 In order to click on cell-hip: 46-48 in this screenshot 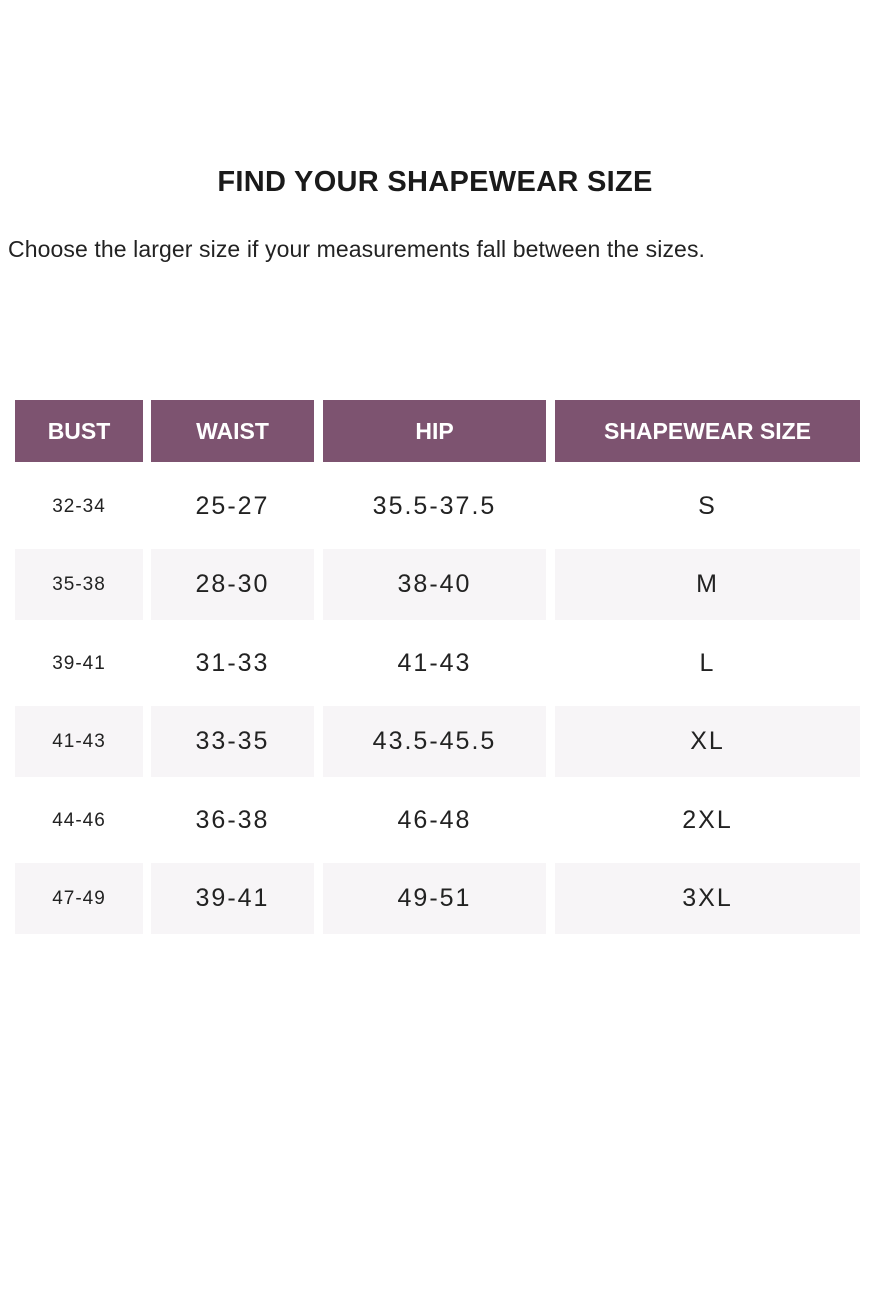, I will do `click(434, 820)`.